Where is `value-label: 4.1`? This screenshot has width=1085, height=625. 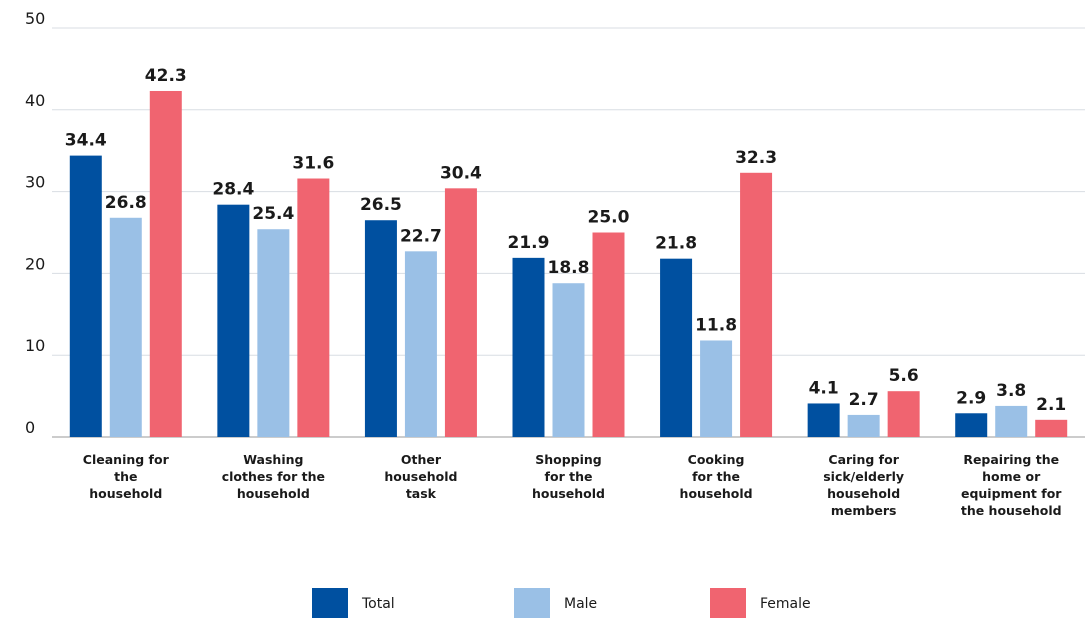
value-label: 4.1 is located at coordinates (824, 388).